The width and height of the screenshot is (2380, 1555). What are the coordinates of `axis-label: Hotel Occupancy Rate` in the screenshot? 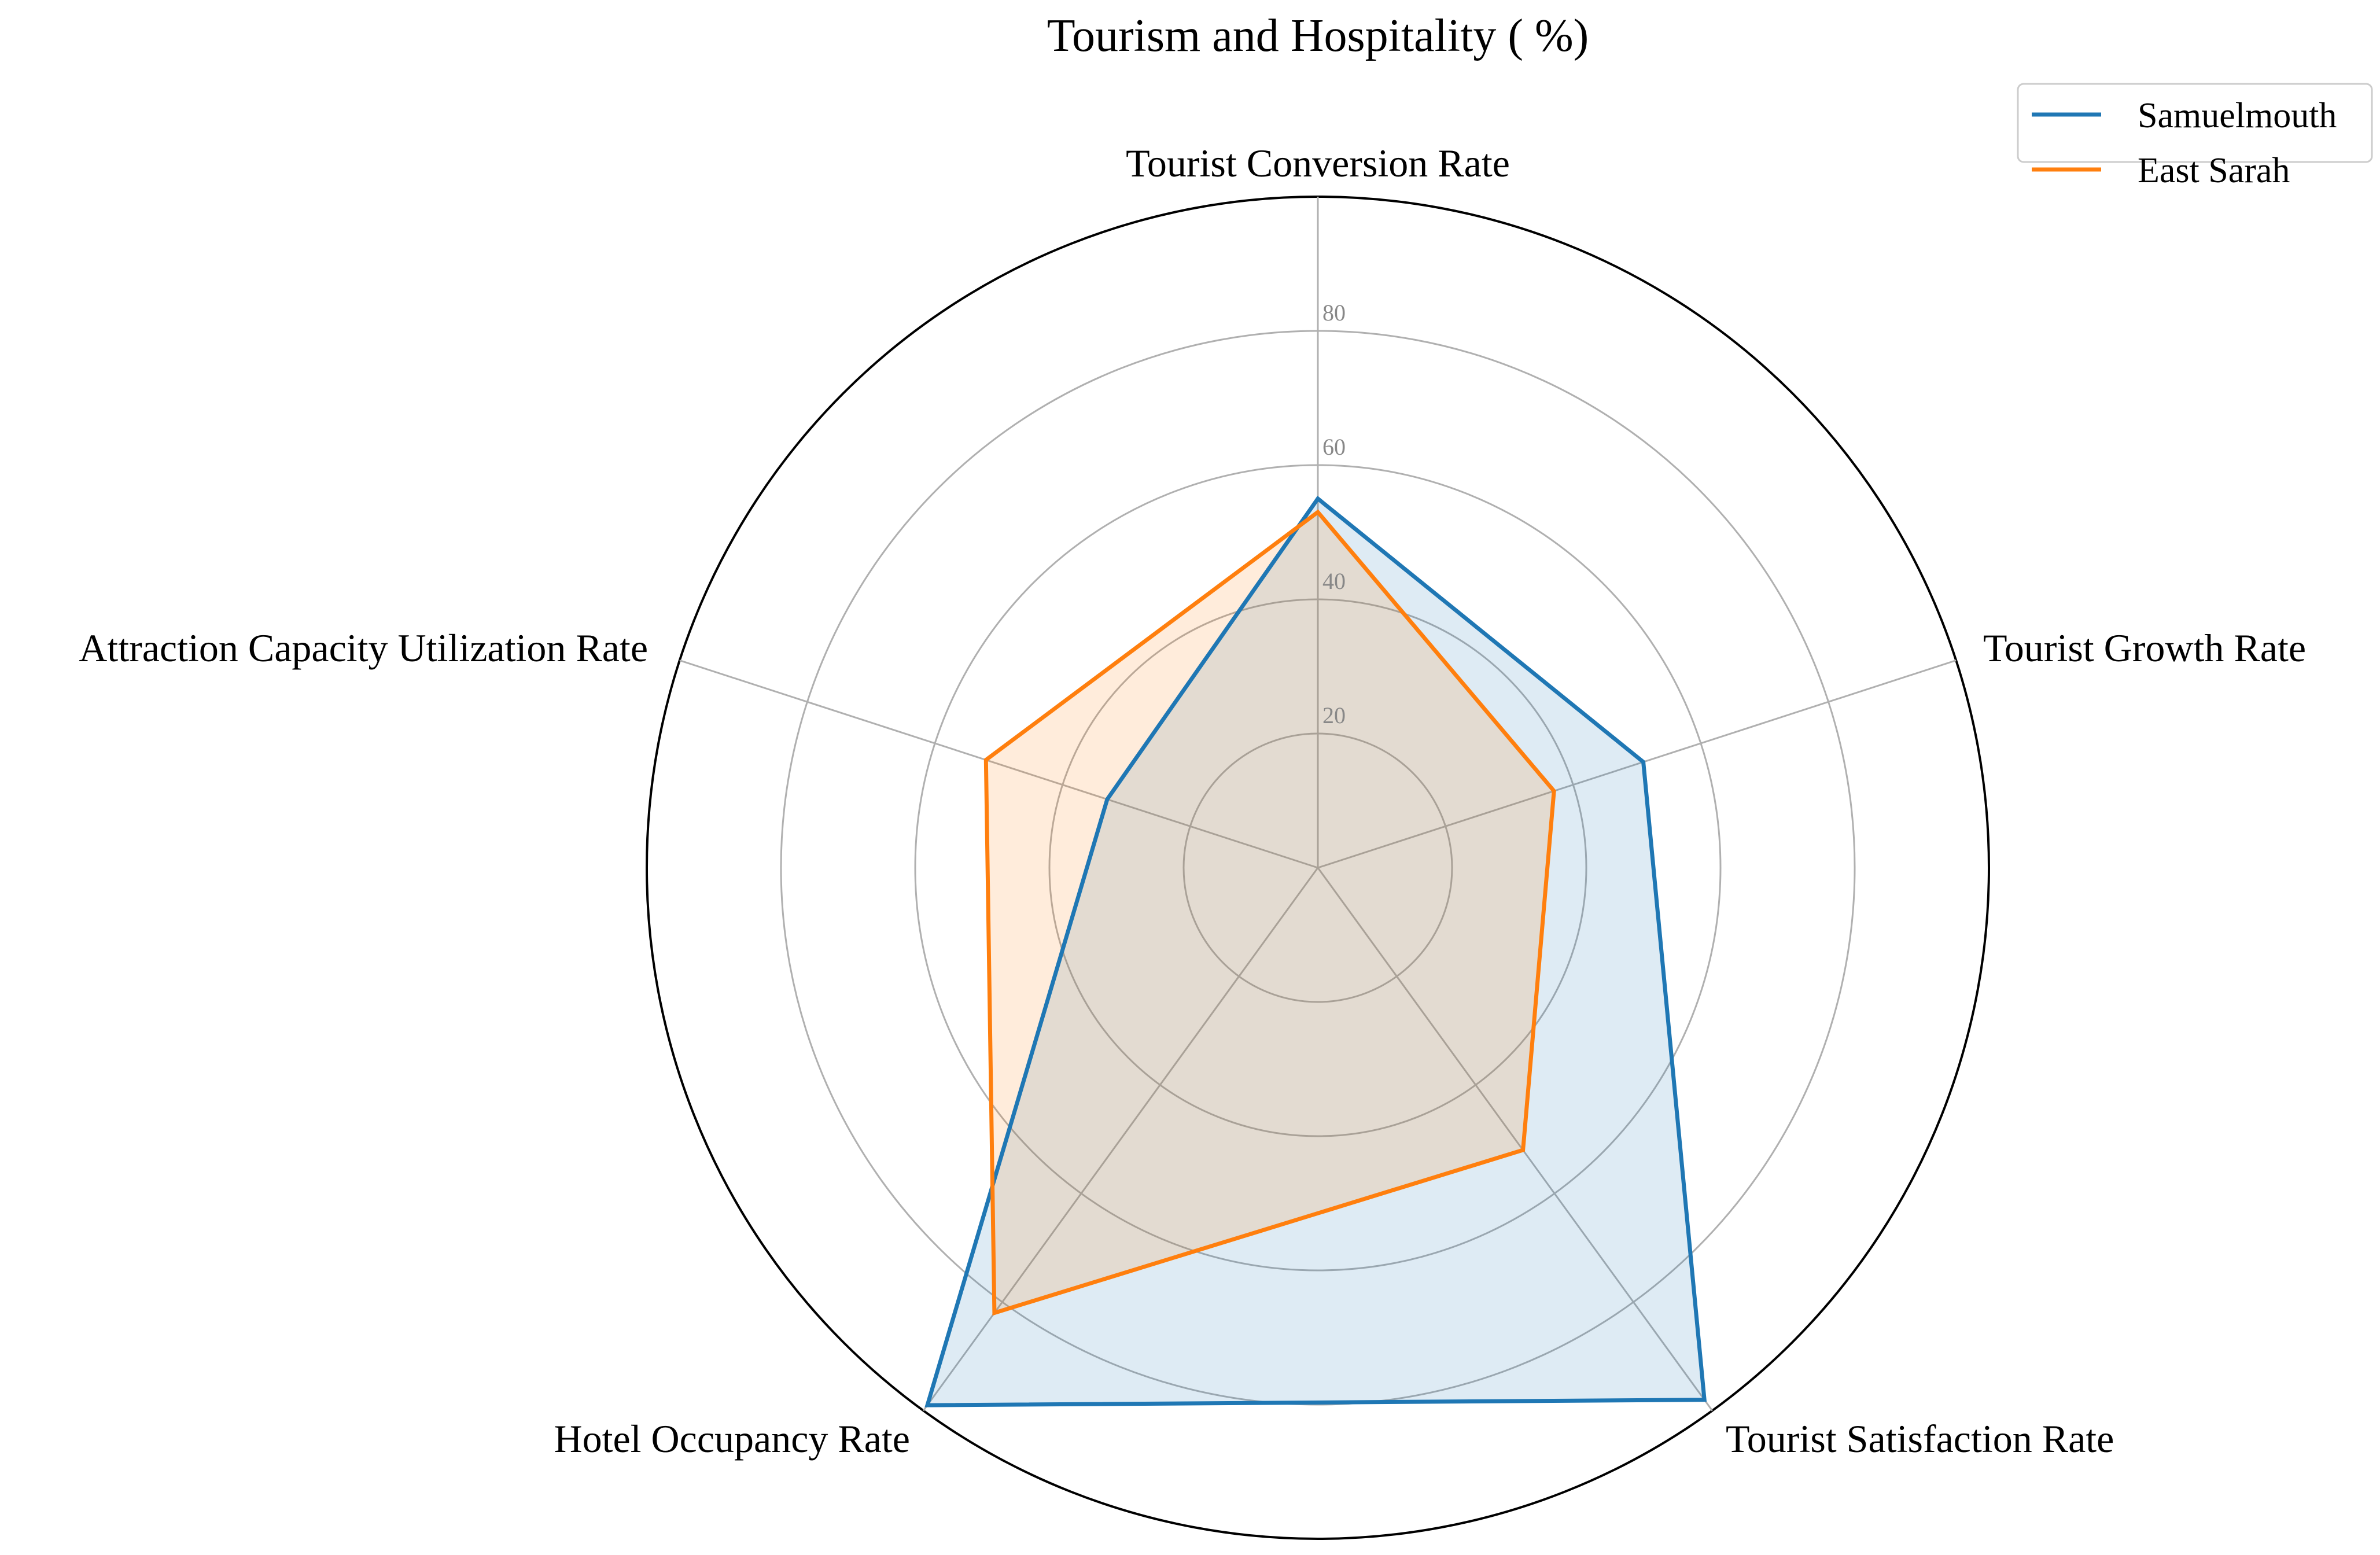 It's located at (732, 1439).